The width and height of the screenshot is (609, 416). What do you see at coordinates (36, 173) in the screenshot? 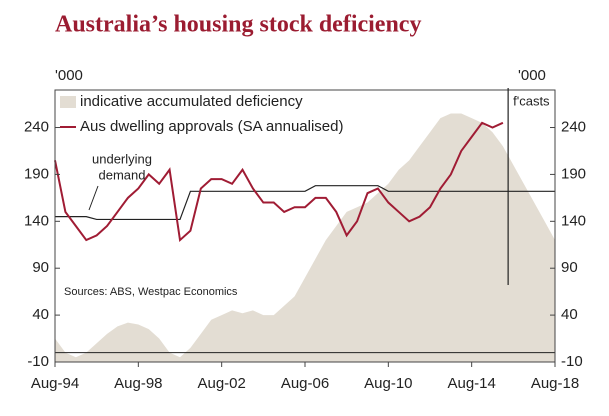
I see `y-tick-label: 190` at bounding box center [36, 173].